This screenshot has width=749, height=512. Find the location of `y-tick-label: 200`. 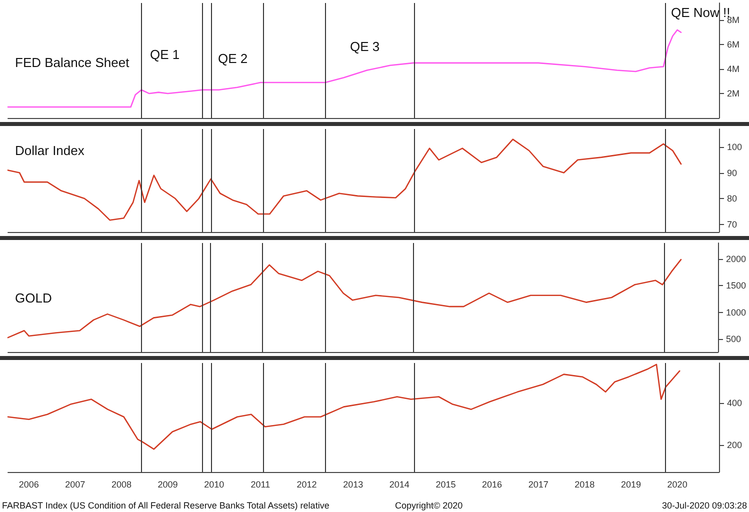

y-tick-label: 200 is located at coordinates (734, 445).